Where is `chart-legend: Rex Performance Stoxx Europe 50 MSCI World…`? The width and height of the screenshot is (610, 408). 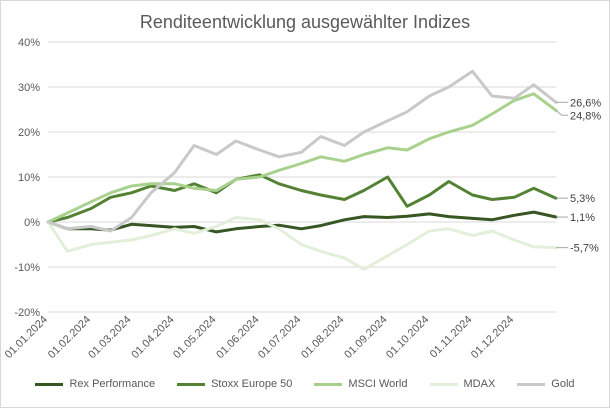 chart-legend: Rex Performance Stoxx Europe 50 MSCI World… is located at coordinates (305, 384).